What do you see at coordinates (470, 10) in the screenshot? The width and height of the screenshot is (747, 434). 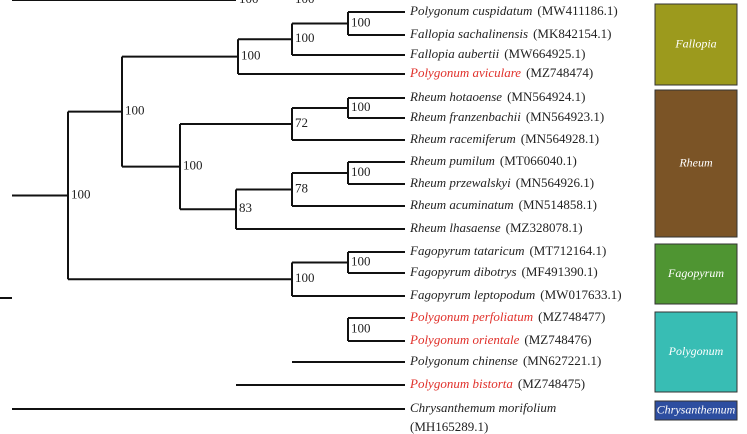 I see `species-name: Polygonum cuspidatum` at bounding box center [470, 10].